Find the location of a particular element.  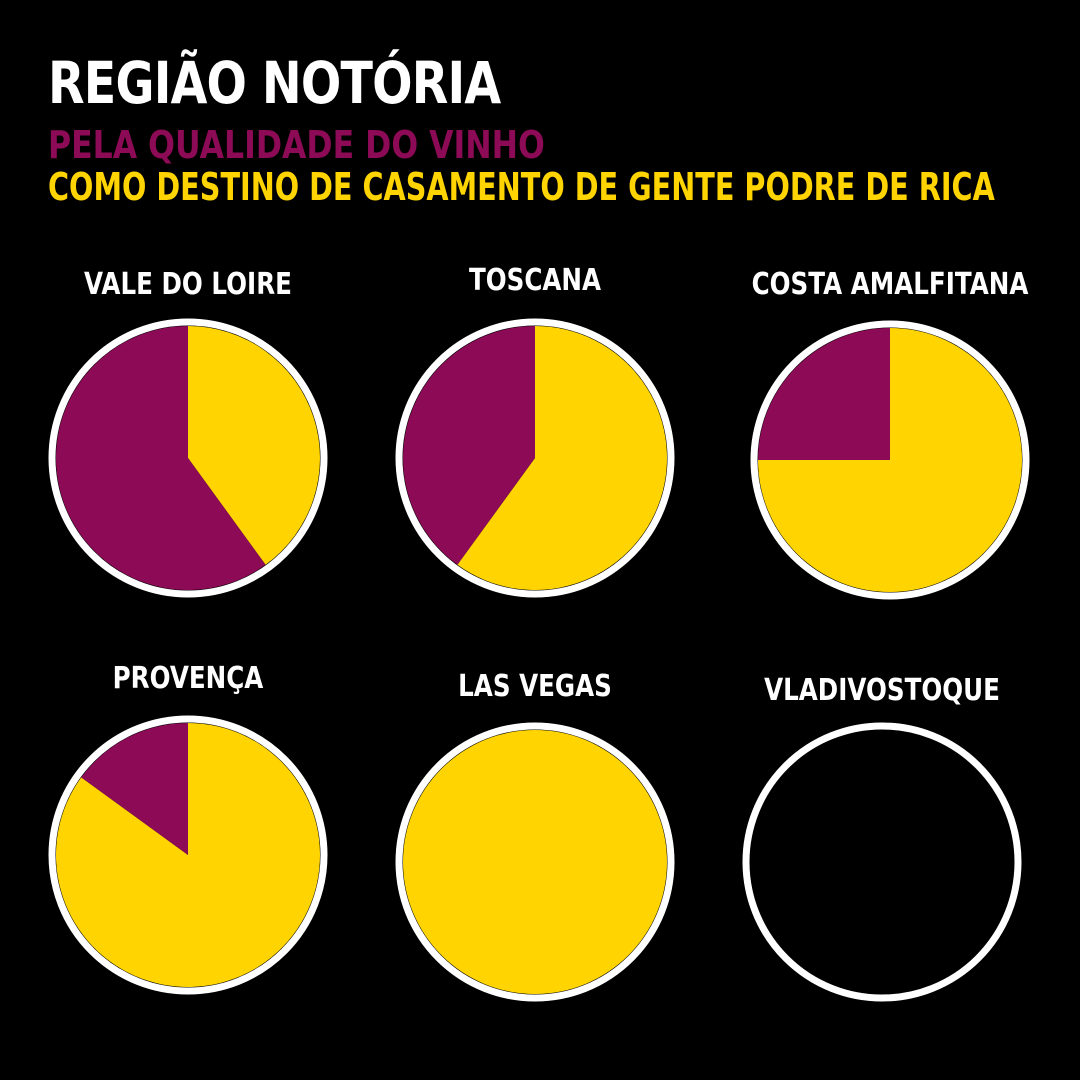

pie-label-vladivostoque: VLADIVOSTOQUE is located at coordinates (882, 691).